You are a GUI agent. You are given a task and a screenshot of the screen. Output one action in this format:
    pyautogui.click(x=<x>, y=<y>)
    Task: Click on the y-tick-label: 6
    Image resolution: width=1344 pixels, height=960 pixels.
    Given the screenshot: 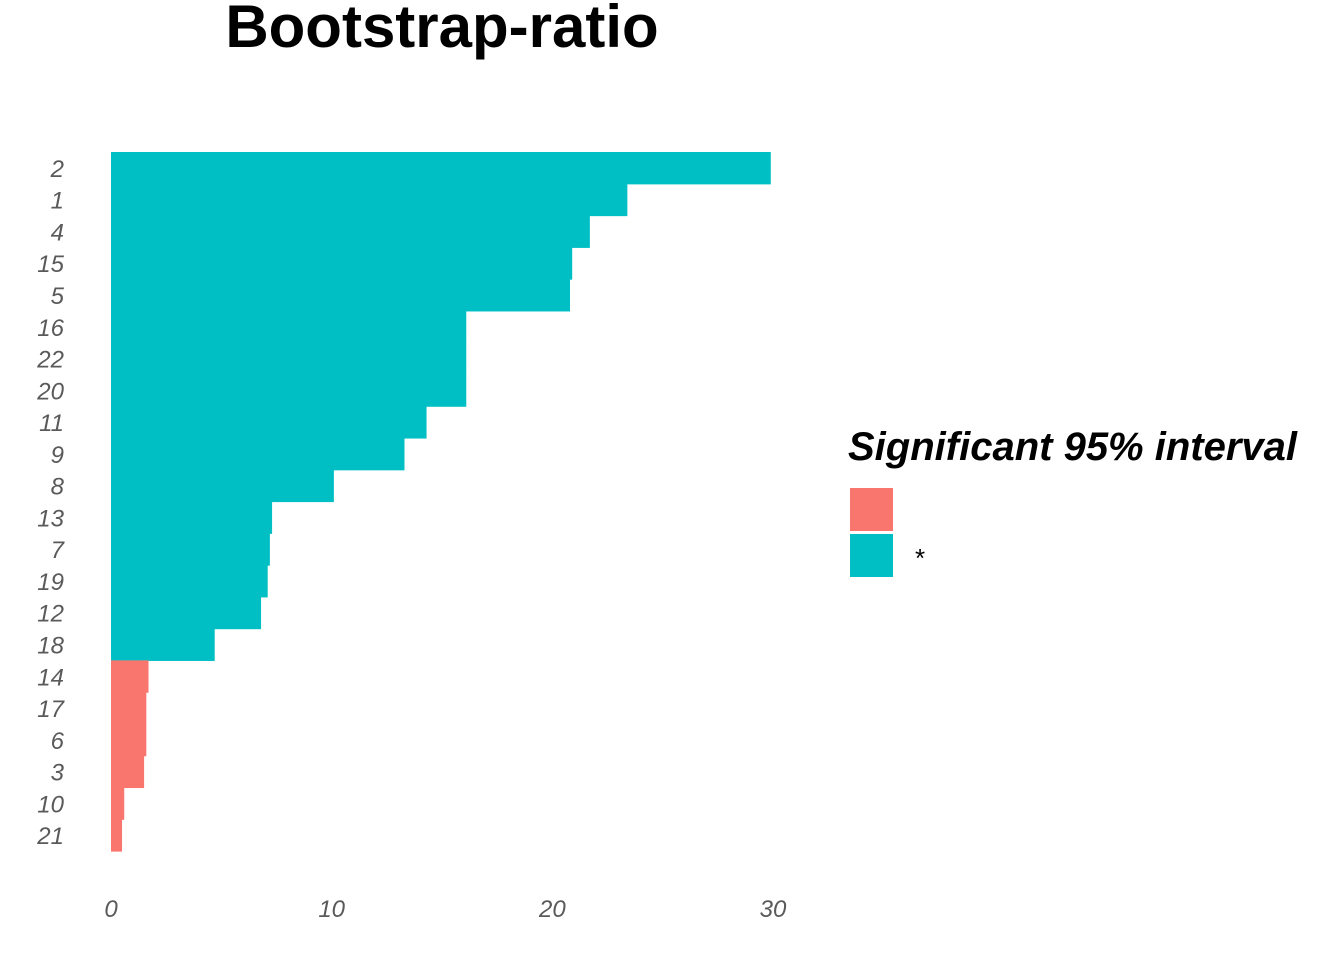 What is the action you would take?
    pyautogui.click(x=58, y=741)
    